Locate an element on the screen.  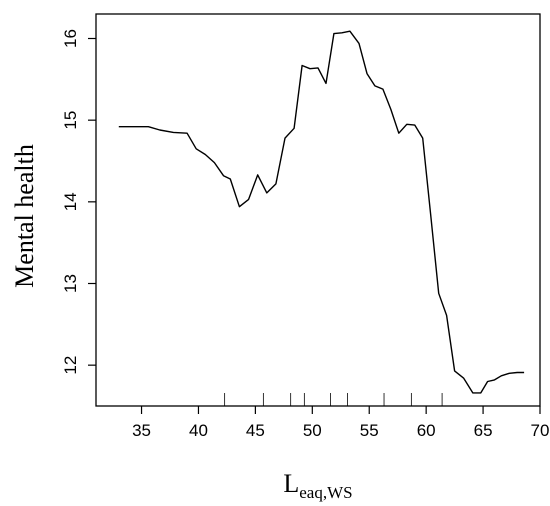
x-tick-label: 55 is located at coordinates (369, 430).